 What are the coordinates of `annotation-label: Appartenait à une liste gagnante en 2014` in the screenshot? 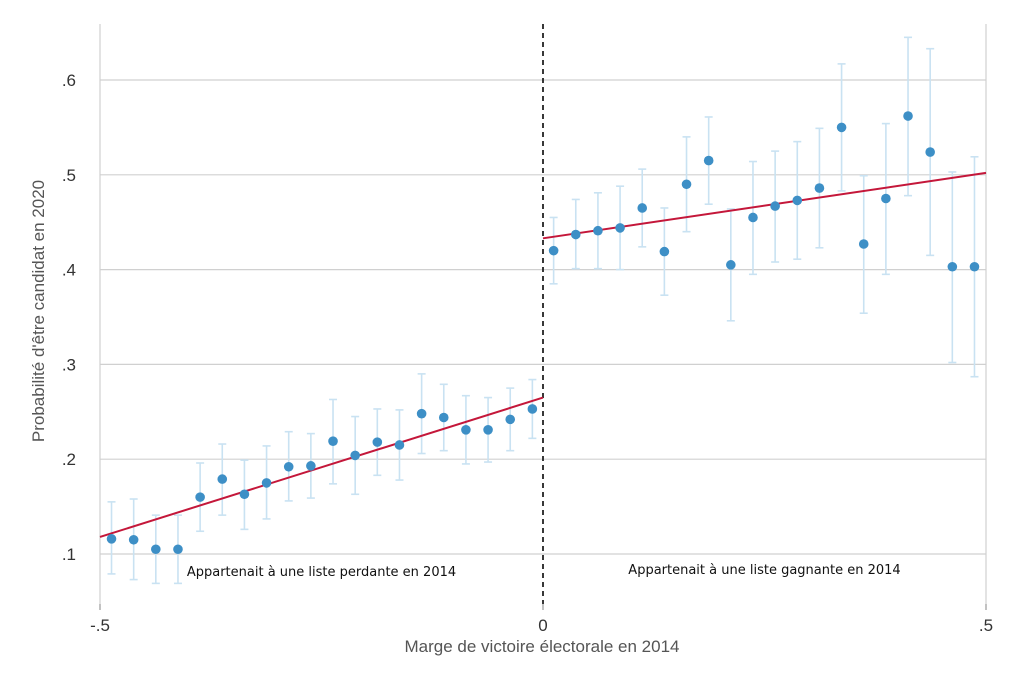 It's located at (764, 570).